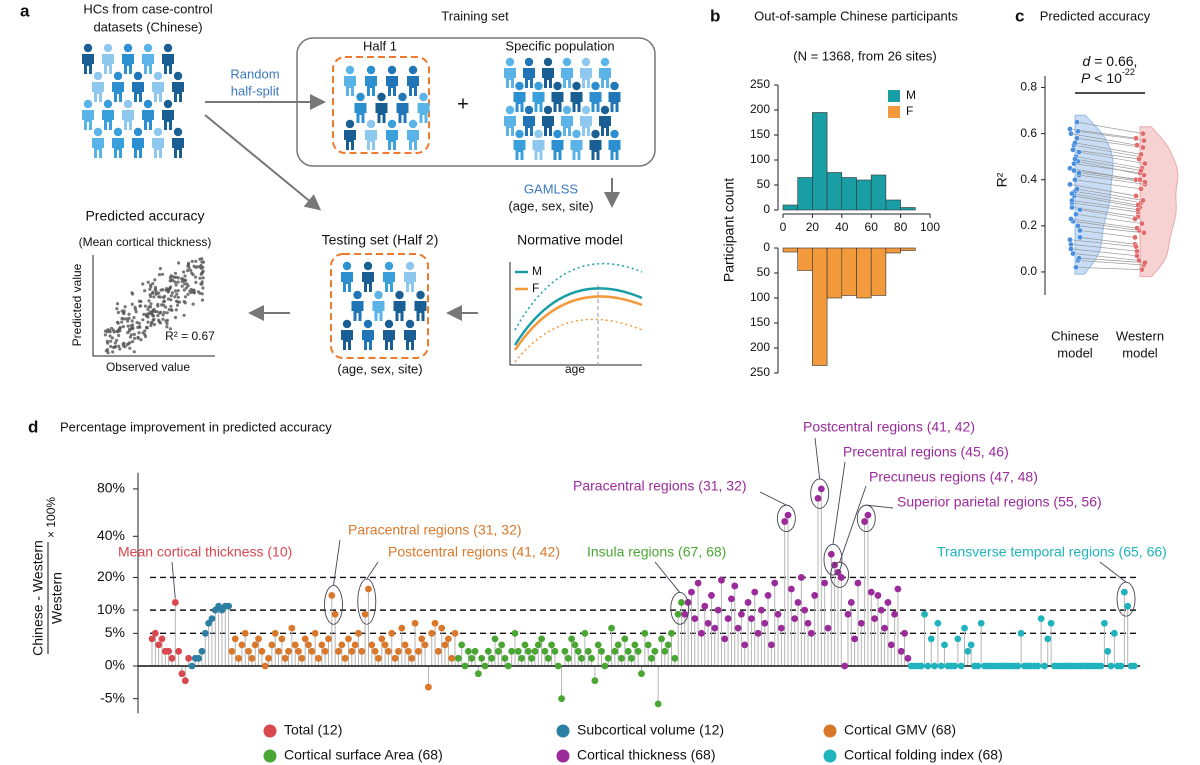  What do you see at coordinates (1128, 72) in the screenshot?
I see `stat-exponent: -22` at bounding box center [1128, 72].